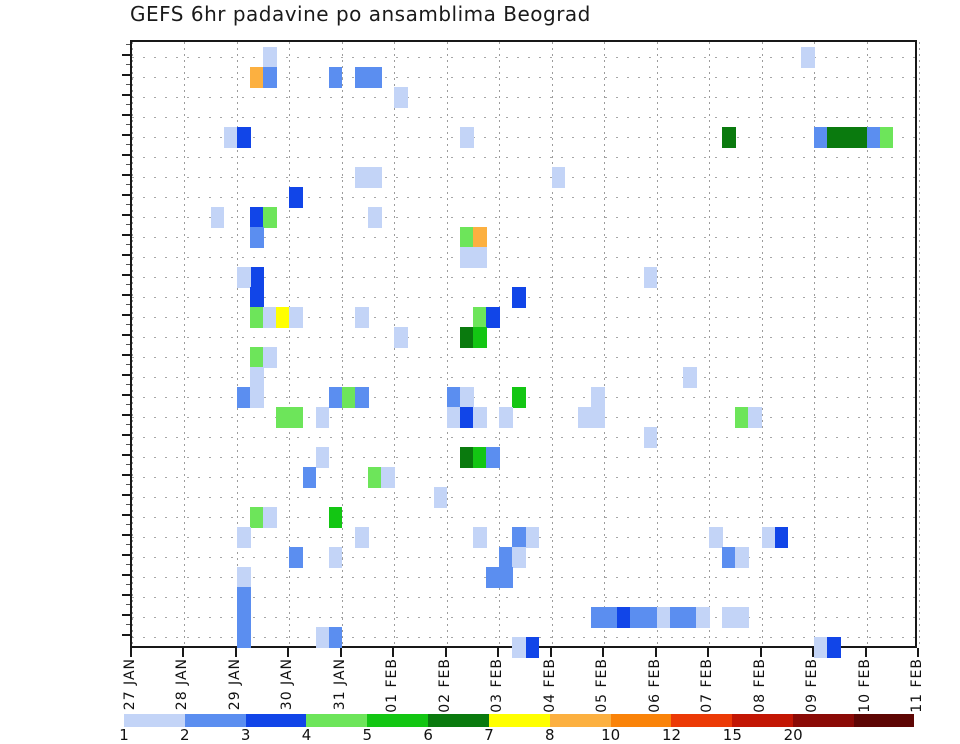 The image size is (960, 744). What do you see at coordinates (919, 344) in the screenshot?
I see `gridline-vertical` at bounding box center [919, 344].